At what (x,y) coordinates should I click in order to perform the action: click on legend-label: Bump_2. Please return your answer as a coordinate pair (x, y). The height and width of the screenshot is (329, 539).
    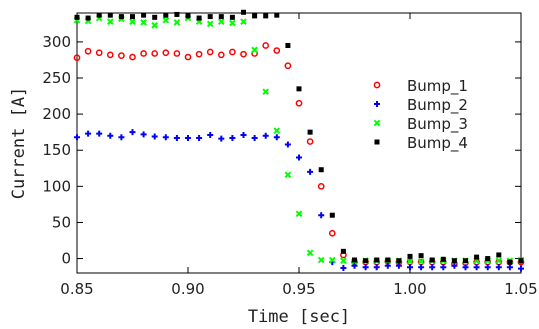
    Looking at the image, I should click on (437, 105).